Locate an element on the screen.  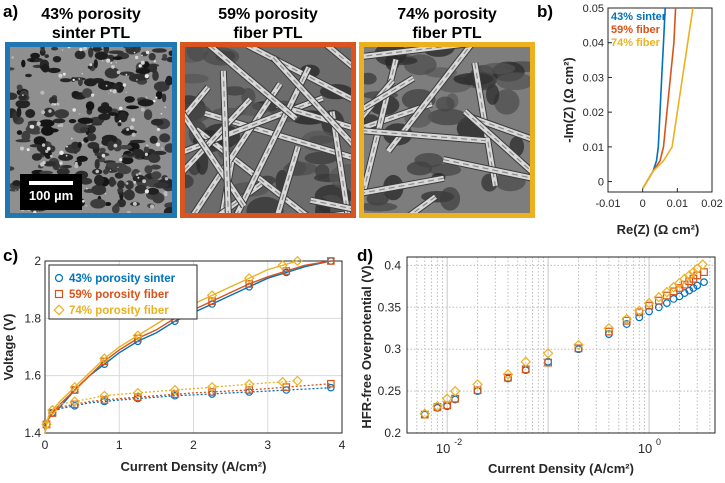
fiber59-micrograph is located at coordinates (268, 130).